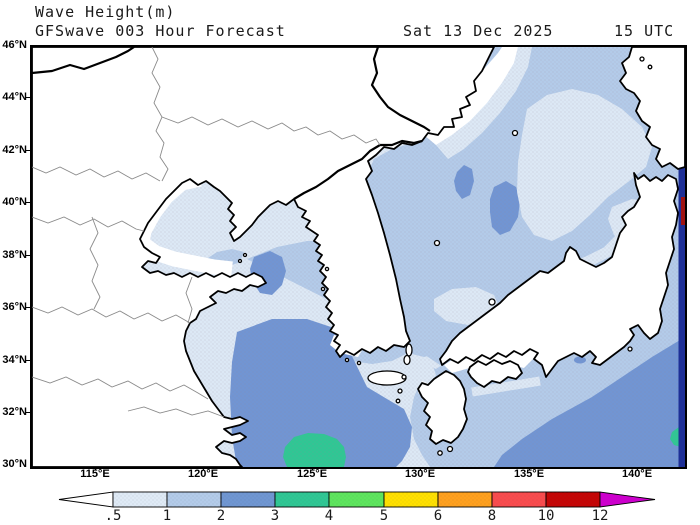  Describe the element at coordinates (409, 350) in the screenshot. I see `island-tsushima` at that location.